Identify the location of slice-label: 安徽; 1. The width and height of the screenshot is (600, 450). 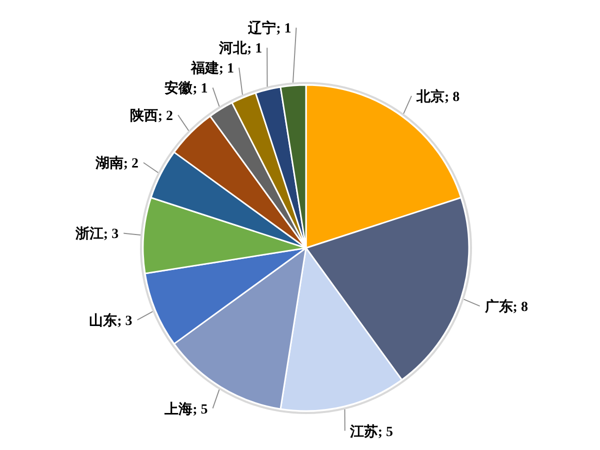
(186, 88).